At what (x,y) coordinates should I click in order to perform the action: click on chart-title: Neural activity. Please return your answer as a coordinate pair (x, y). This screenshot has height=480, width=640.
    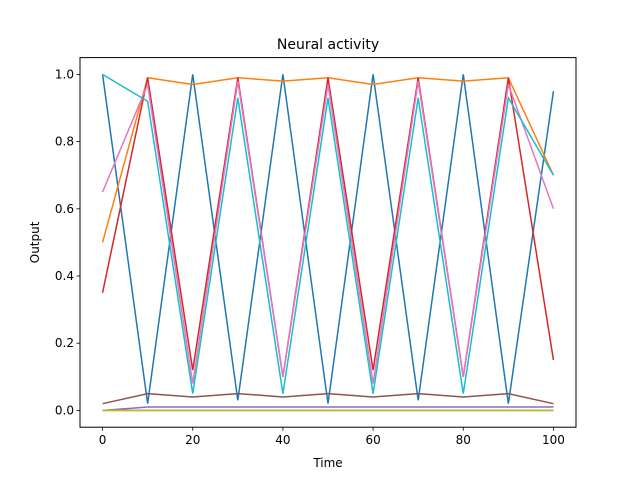
    Looking at the image, I should click on (328, 45).